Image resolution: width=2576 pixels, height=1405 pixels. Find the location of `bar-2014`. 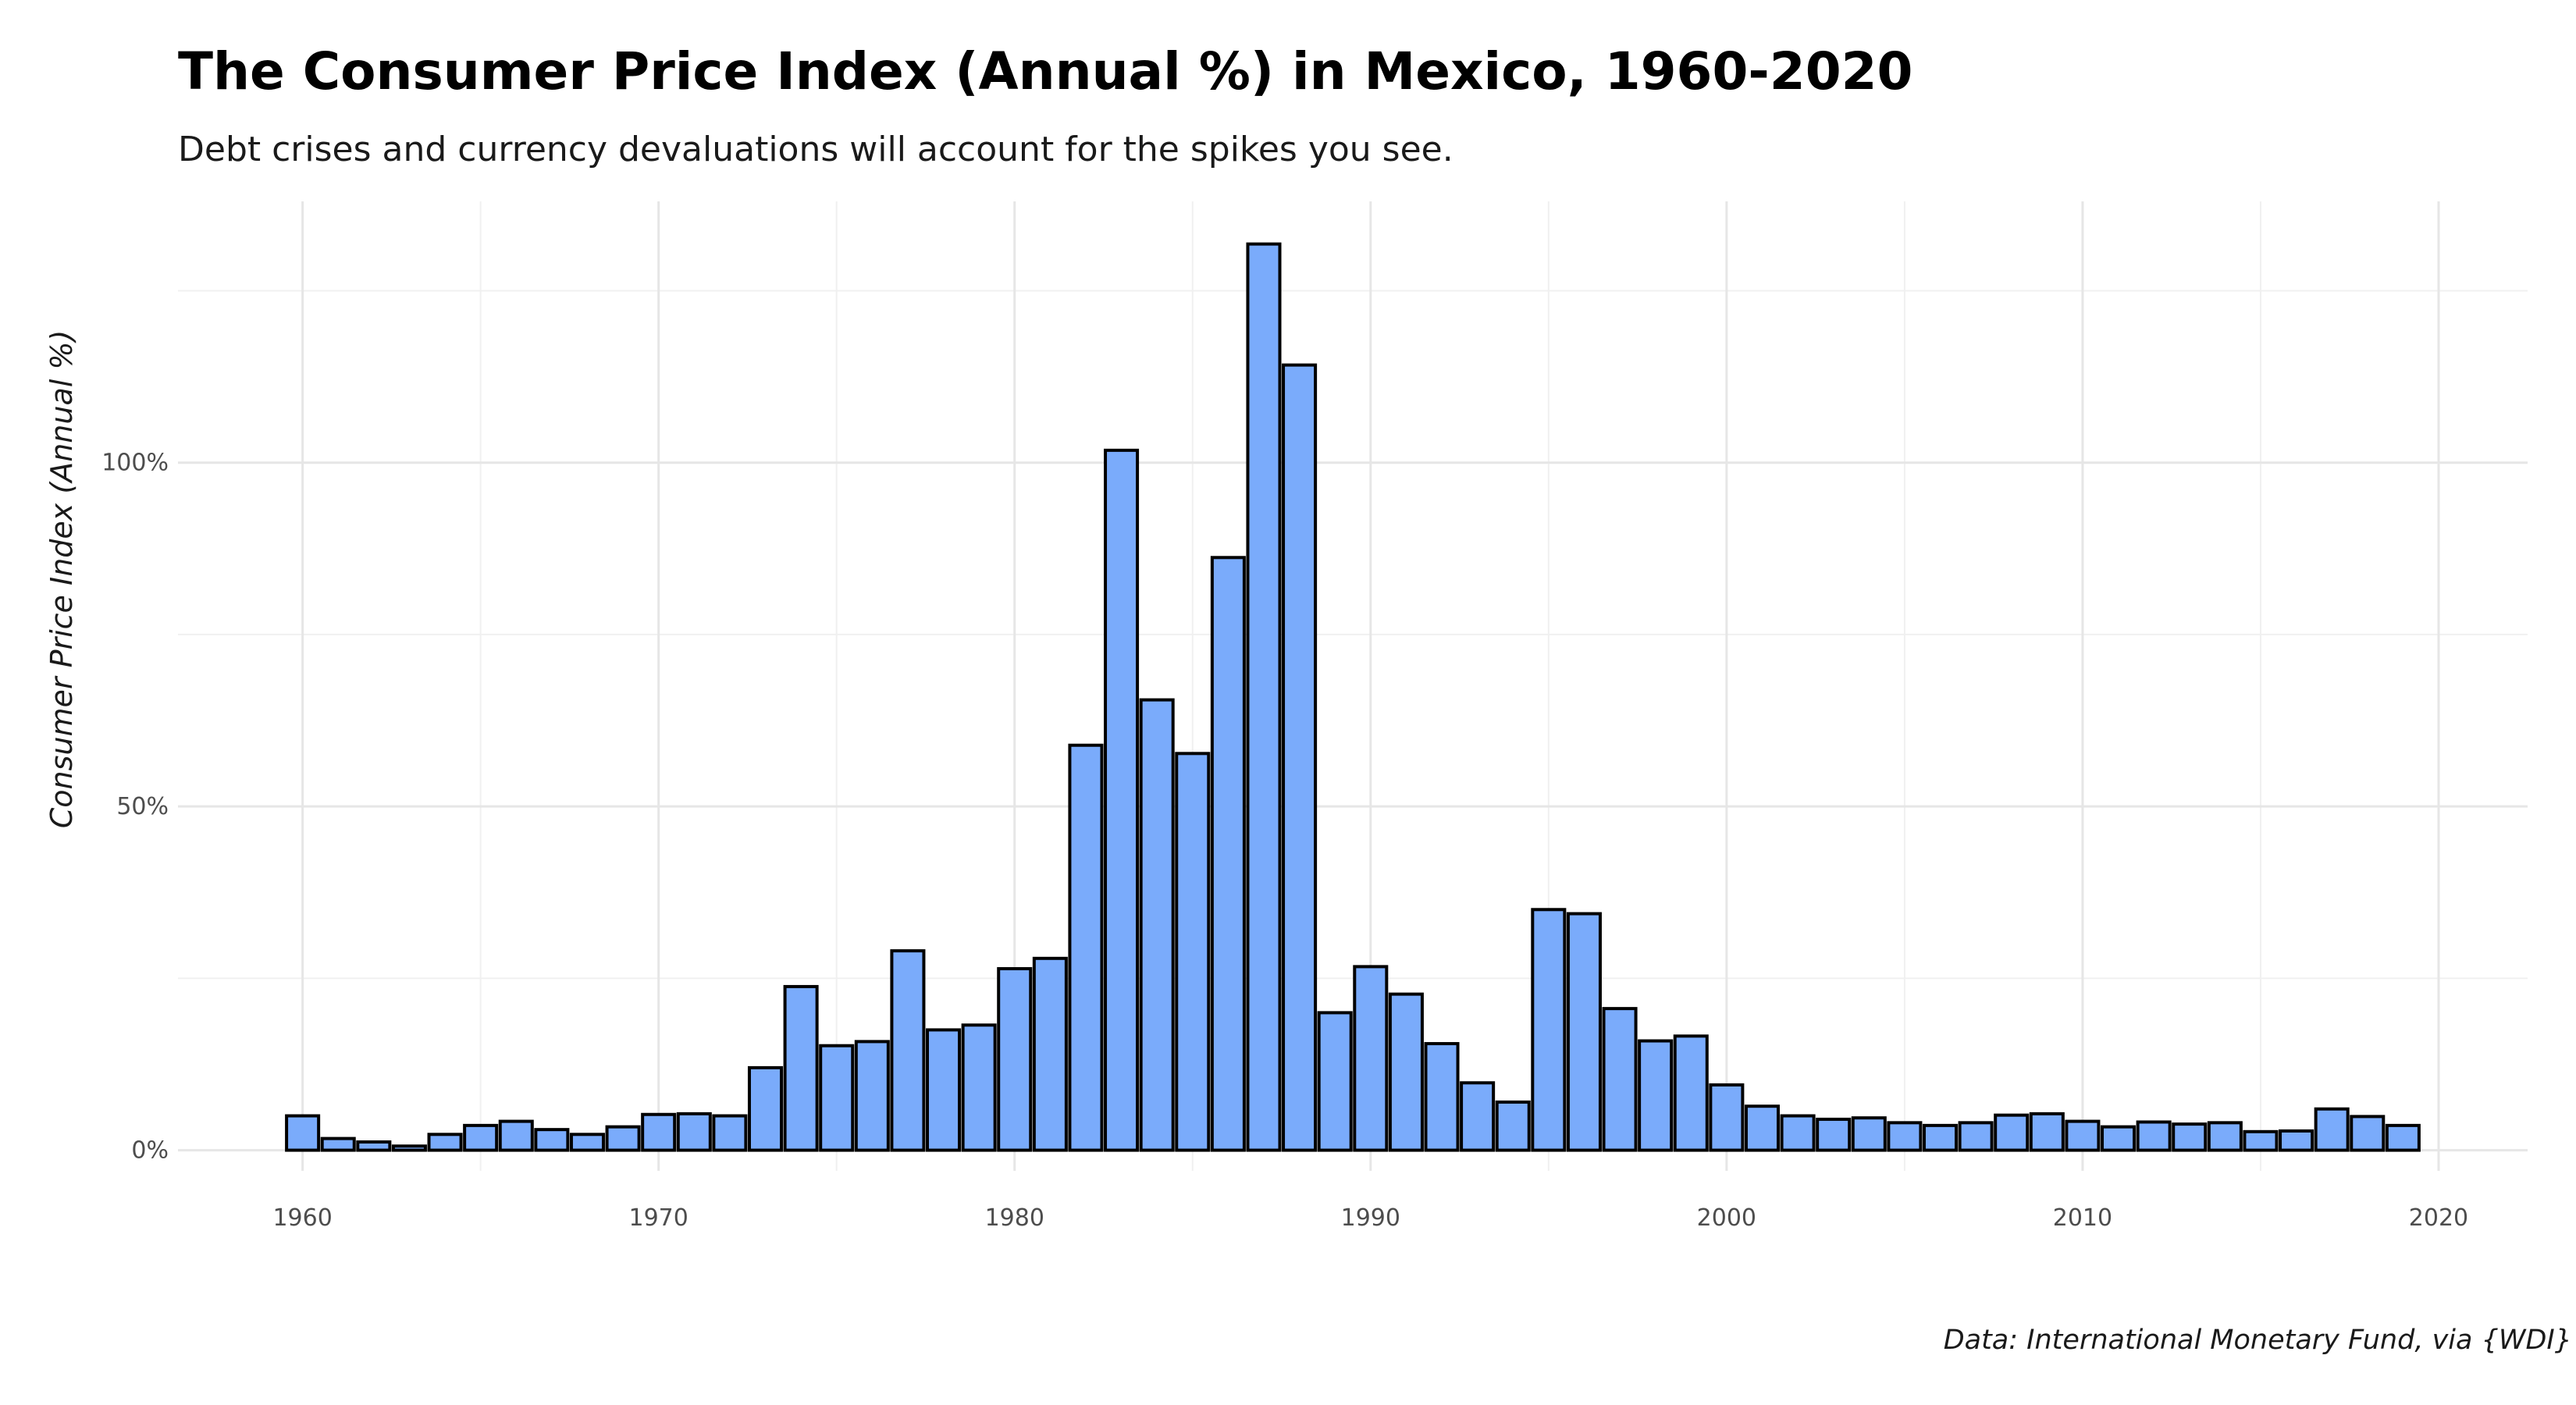

bar-2014 is located at coordinates (2225, 1137).